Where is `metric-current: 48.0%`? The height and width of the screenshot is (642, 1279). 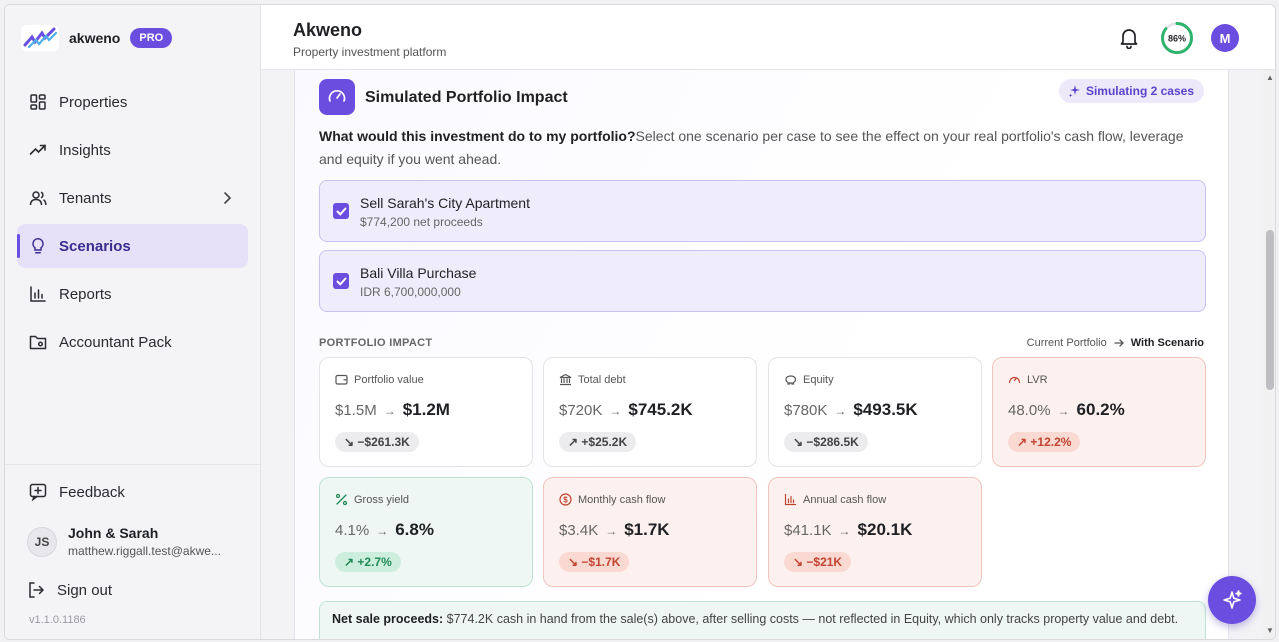
metric-current: 48.0% is located at coordinates (1029, 410).